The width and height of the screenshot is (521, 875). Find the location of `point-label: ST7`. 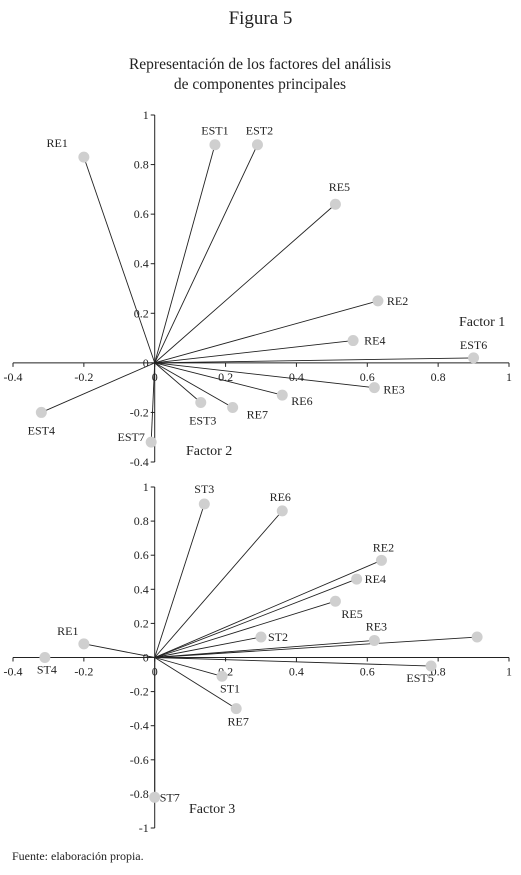

point-label: ST7 is located at coordinates (170, 797).